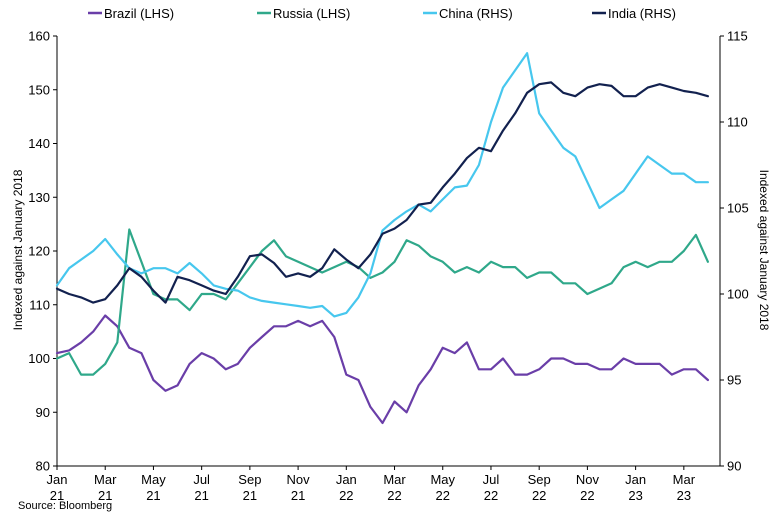  Describe the element at coordinates (476, 13) in the screenshot. I see `legend-label-china: China (RHS)` at that location.